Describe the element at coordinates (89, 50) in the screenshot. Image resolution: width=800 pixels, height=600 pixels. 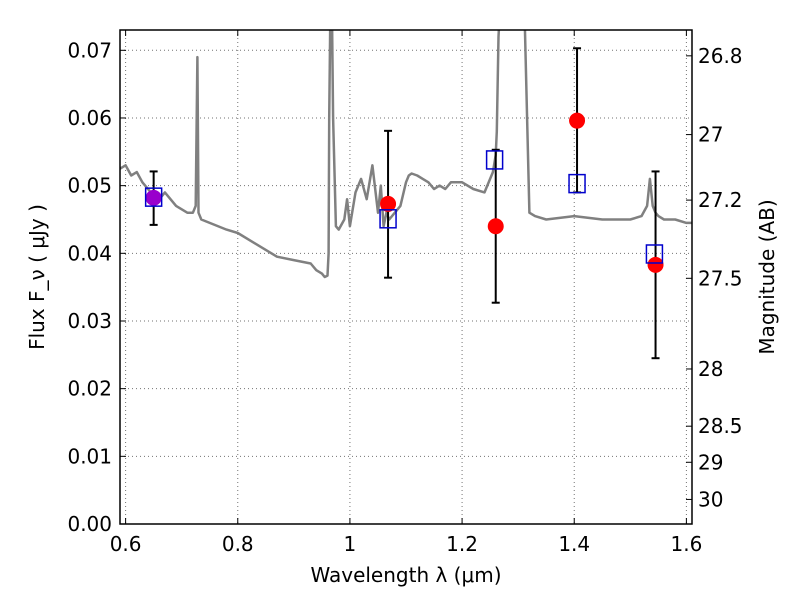
I see `y-tick-label: 0.07` at that location.